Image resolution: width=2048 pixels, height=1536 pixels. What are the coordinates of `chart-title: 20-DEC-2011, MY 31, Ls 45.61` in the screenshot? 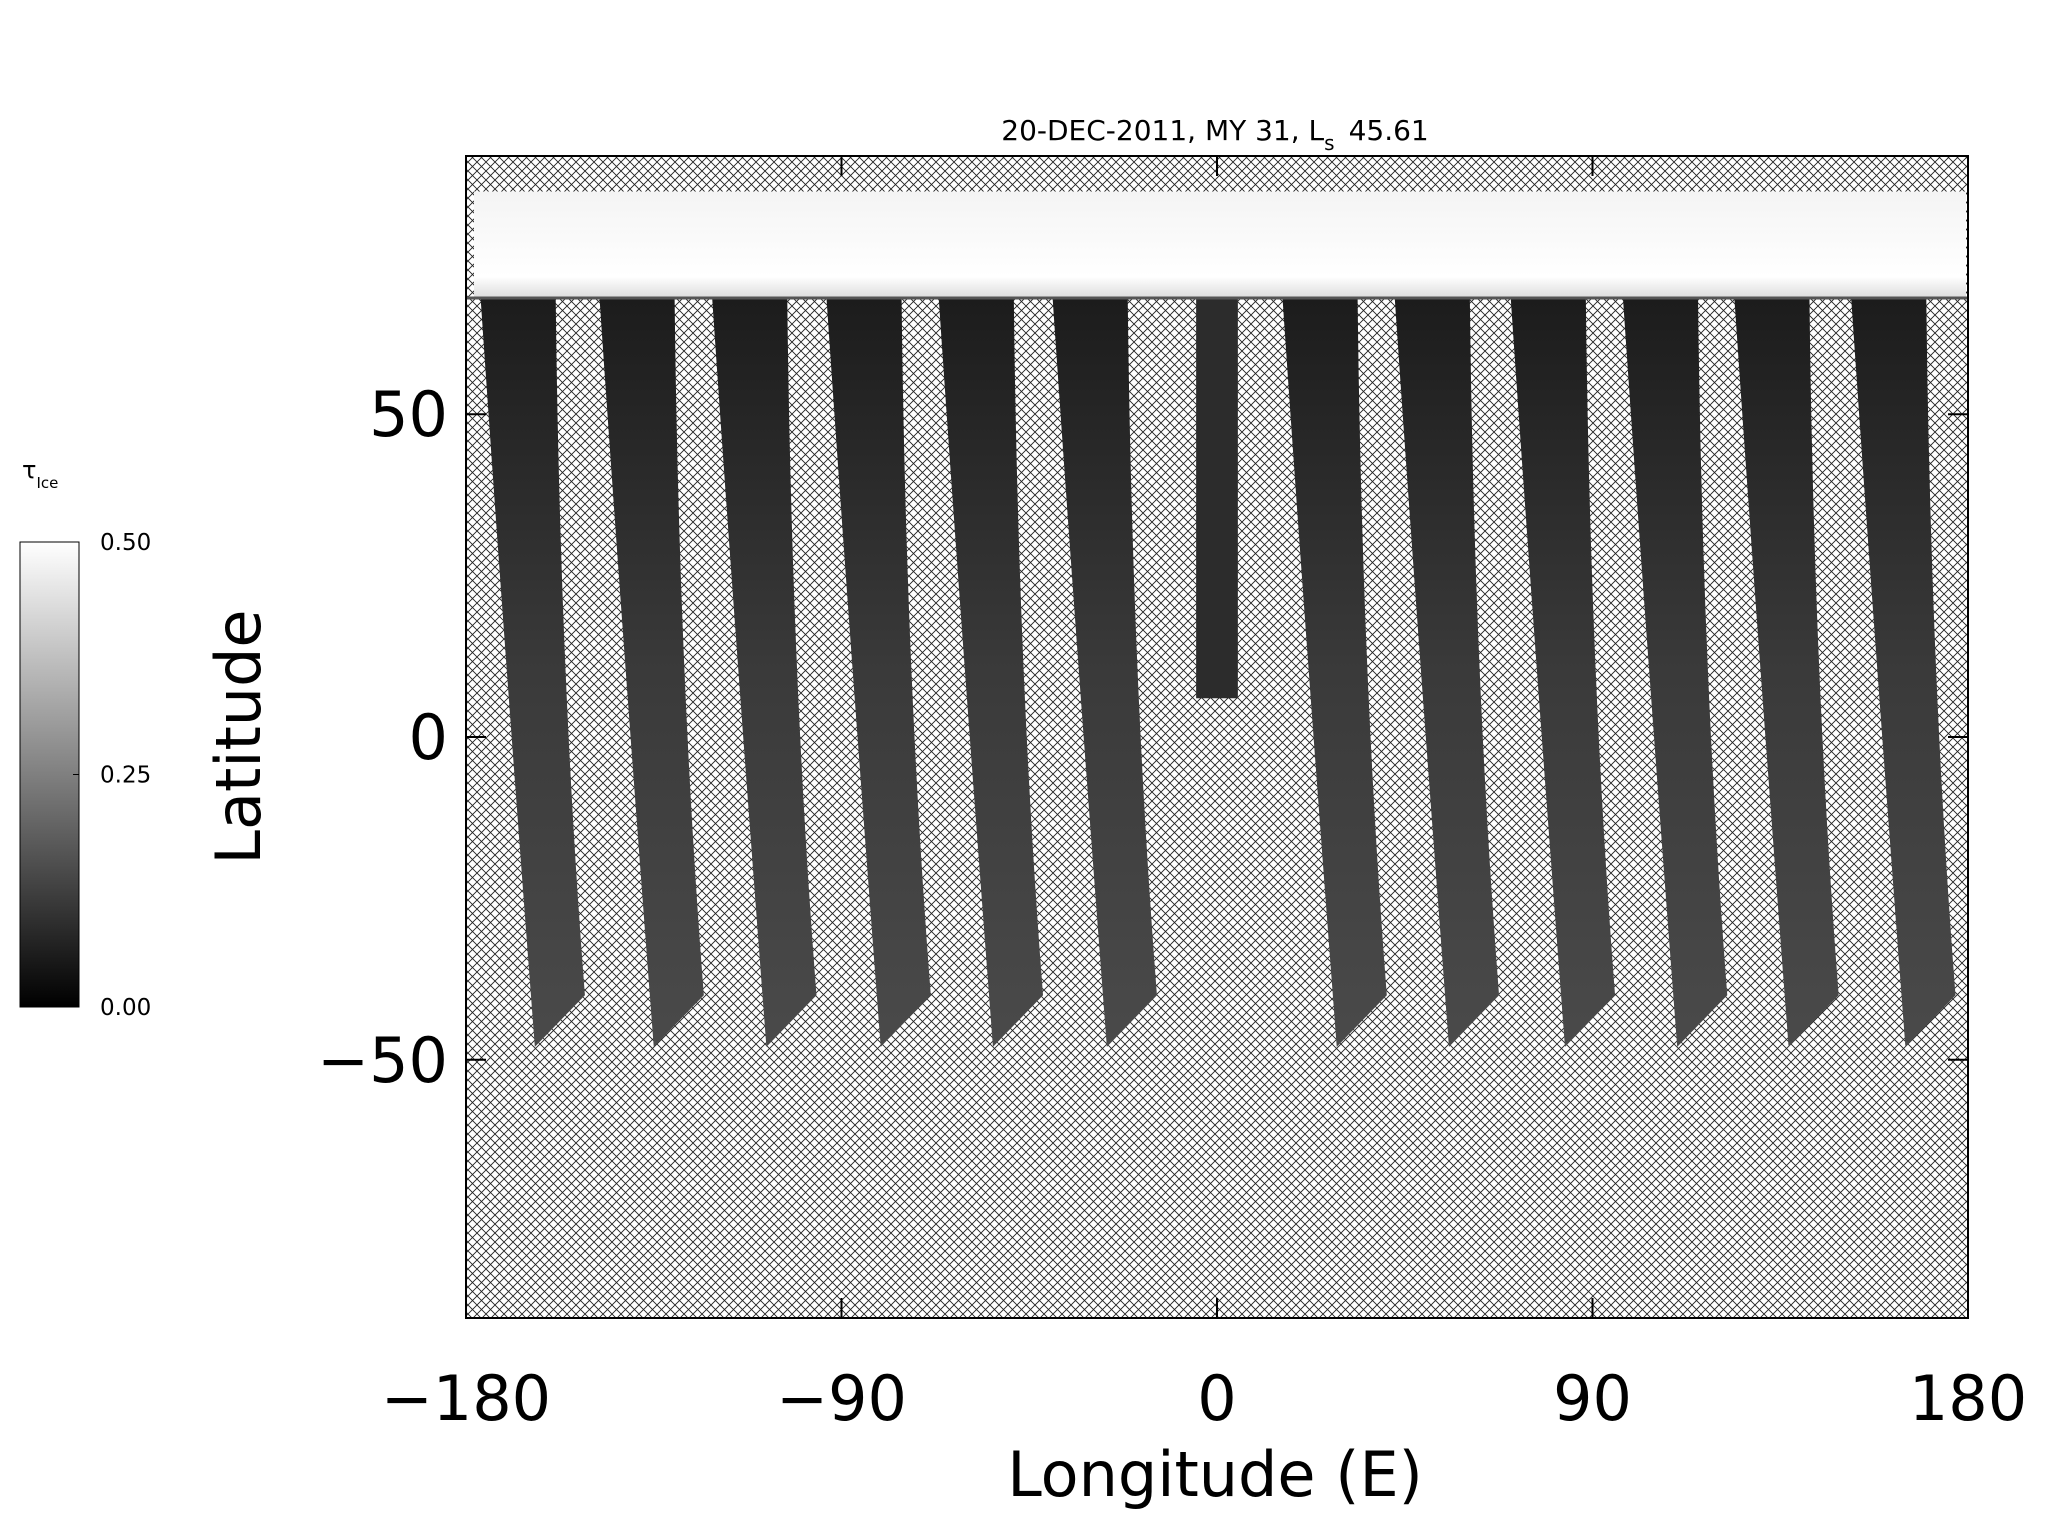 It's located at (1214, 134).